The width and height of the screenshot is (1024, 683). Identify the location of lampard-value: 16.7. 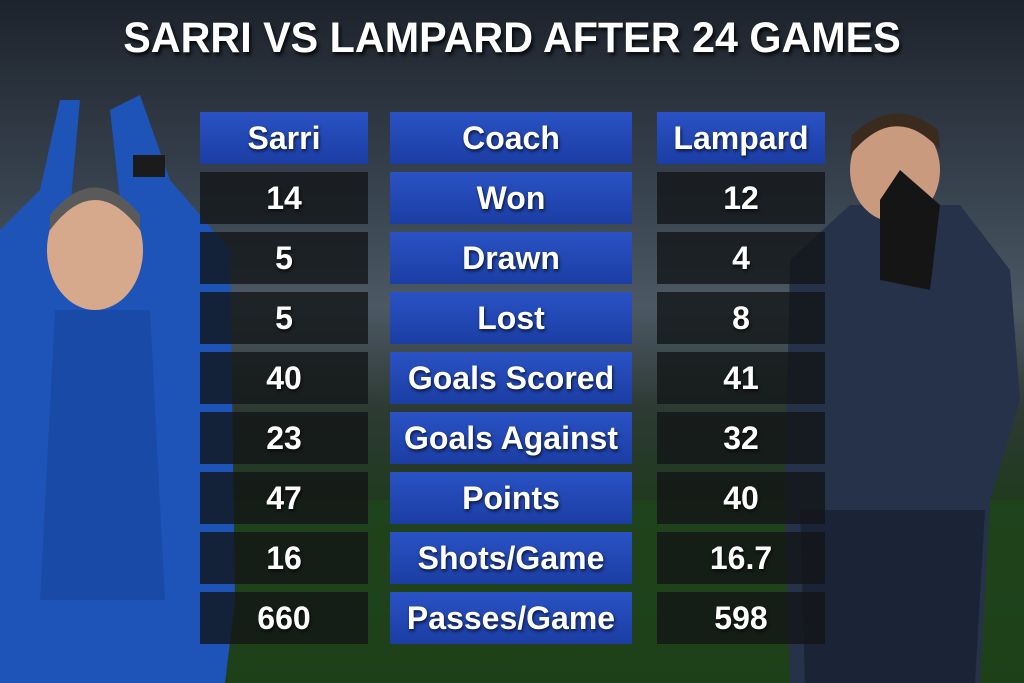
(741, 558).